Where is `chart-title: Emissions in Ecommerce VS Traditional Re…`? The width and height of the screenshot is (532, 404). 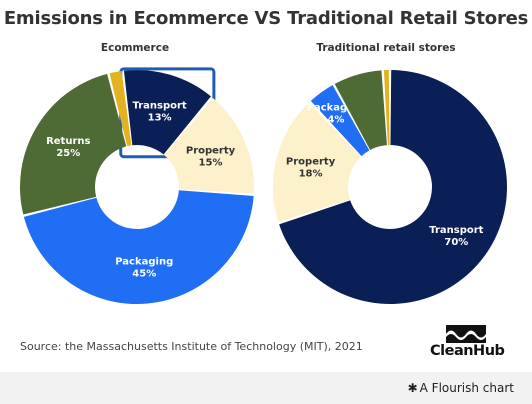 chart-title: Emissions in Ecommerce VS Traditional Re… is located at coordinates (266, 18).